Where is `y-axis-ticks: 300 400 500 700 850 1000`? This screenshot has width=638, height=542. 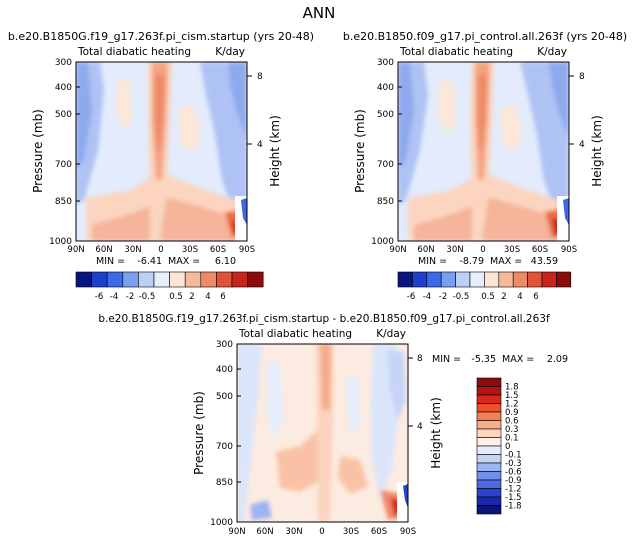 y-axis-ticks: 300 400 500 700 850 1000 is located at coordinates (64, 152).